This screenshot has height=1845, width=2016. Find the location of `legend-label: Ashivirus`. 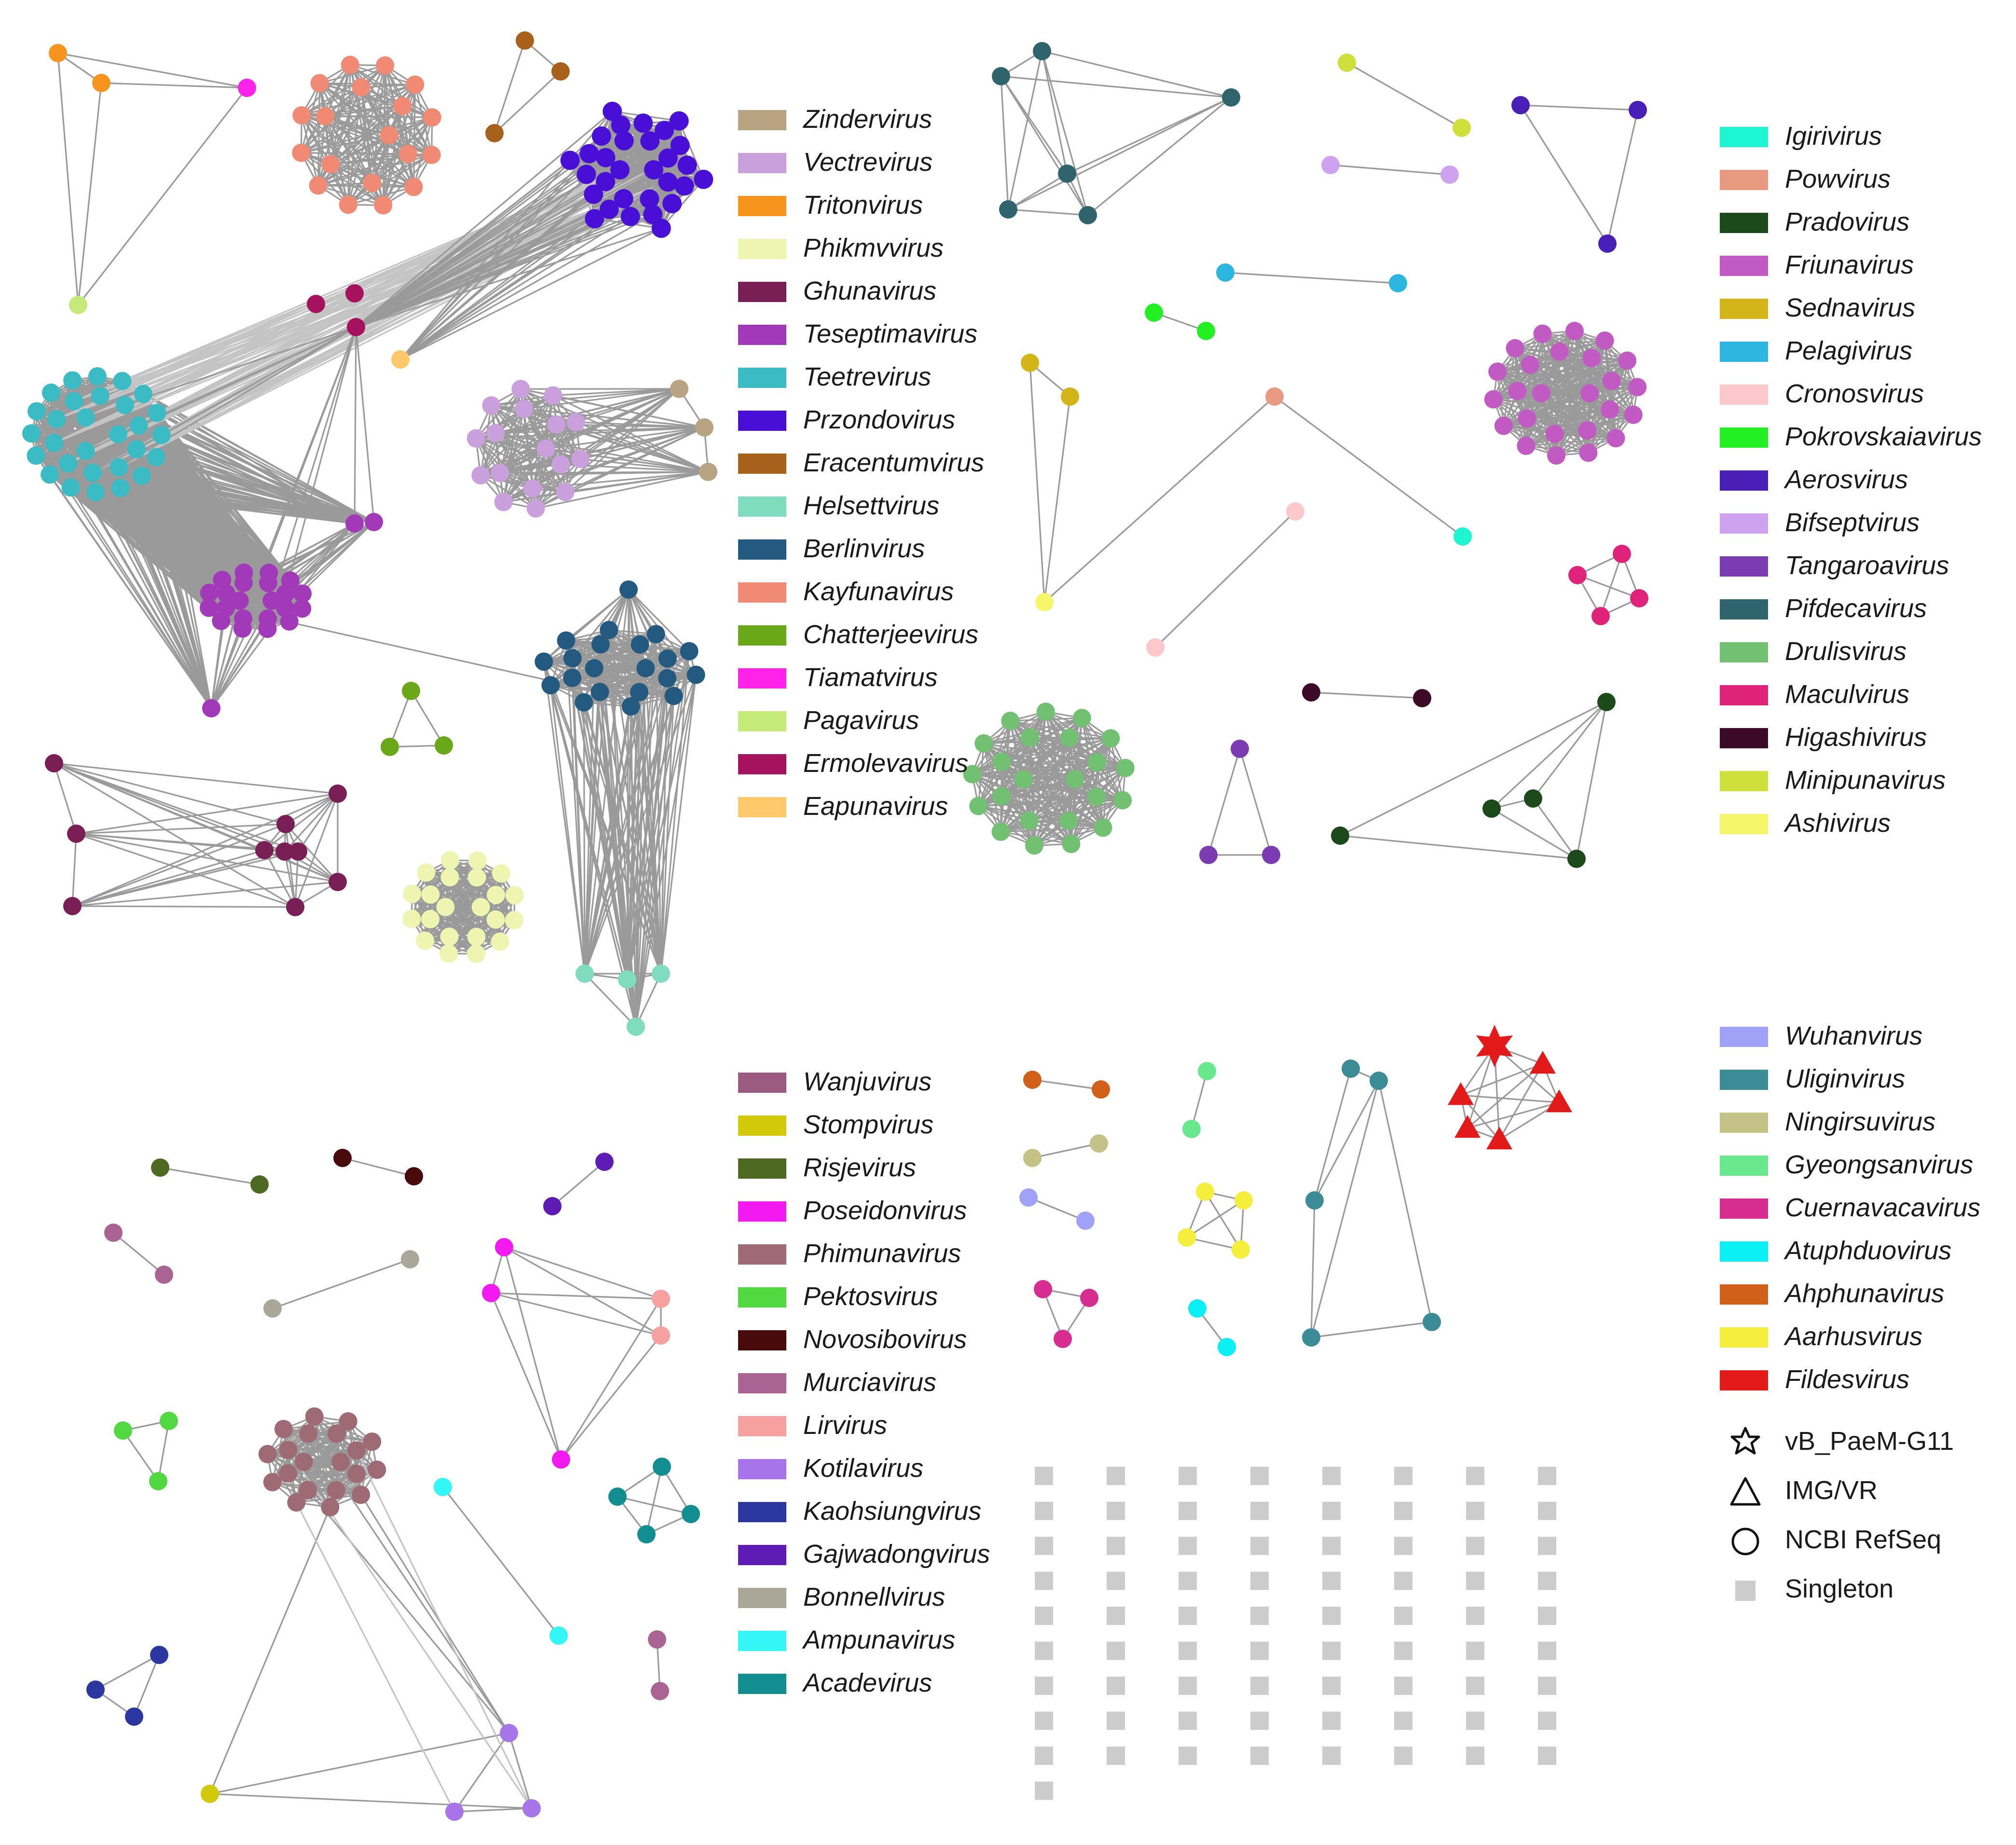

legend-label: Ashivirus is located at coordinates (1838, 823).